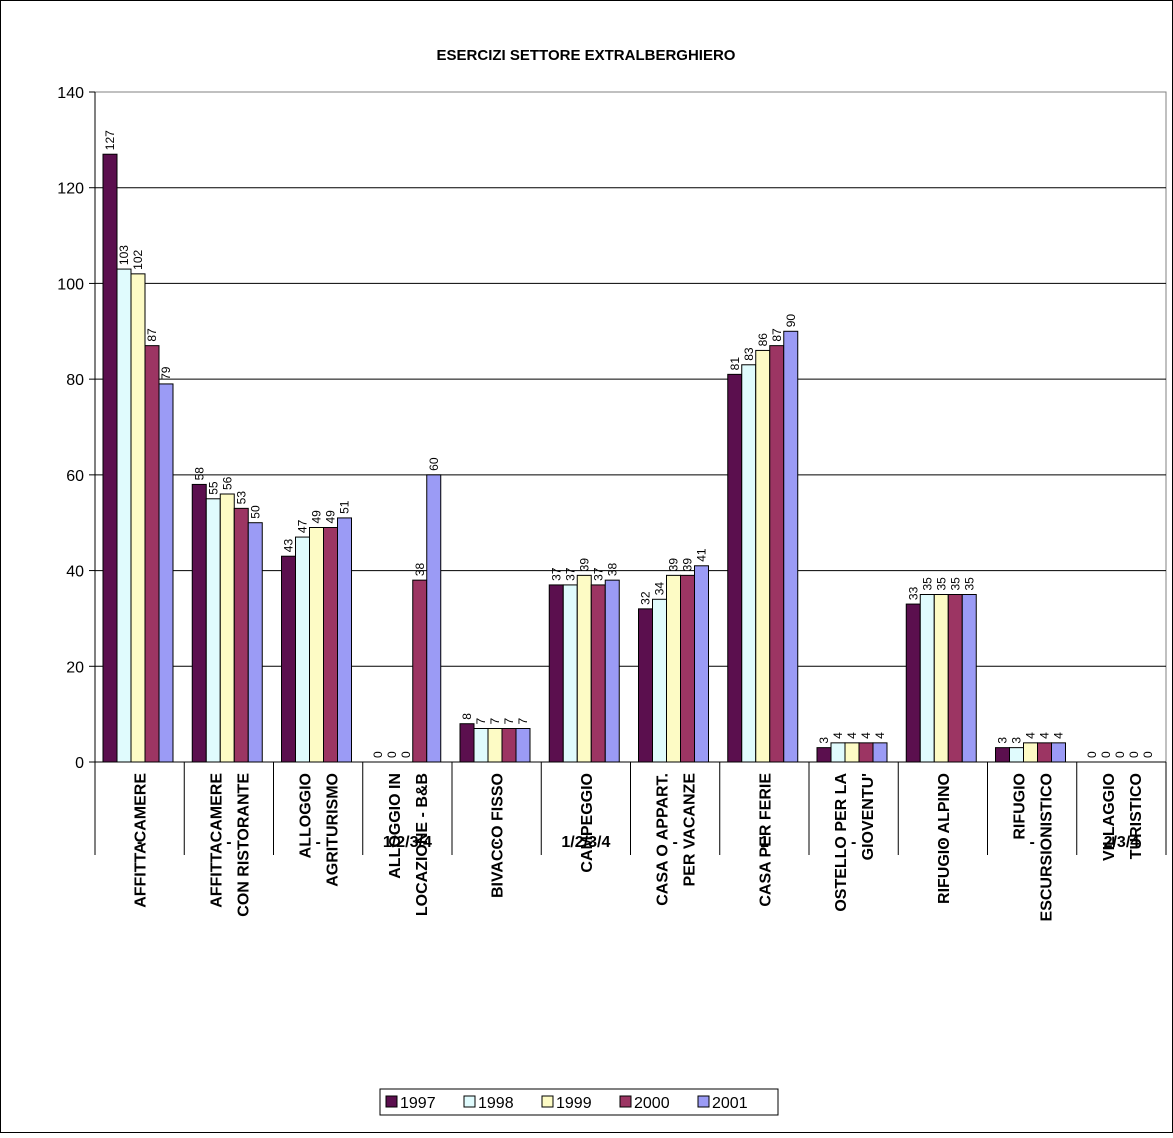 This screenshot has width=1173, height=1138. Describe the element at coordinates (730, 1103) in the screenshot. I see `legend-label: 2001` at that location.